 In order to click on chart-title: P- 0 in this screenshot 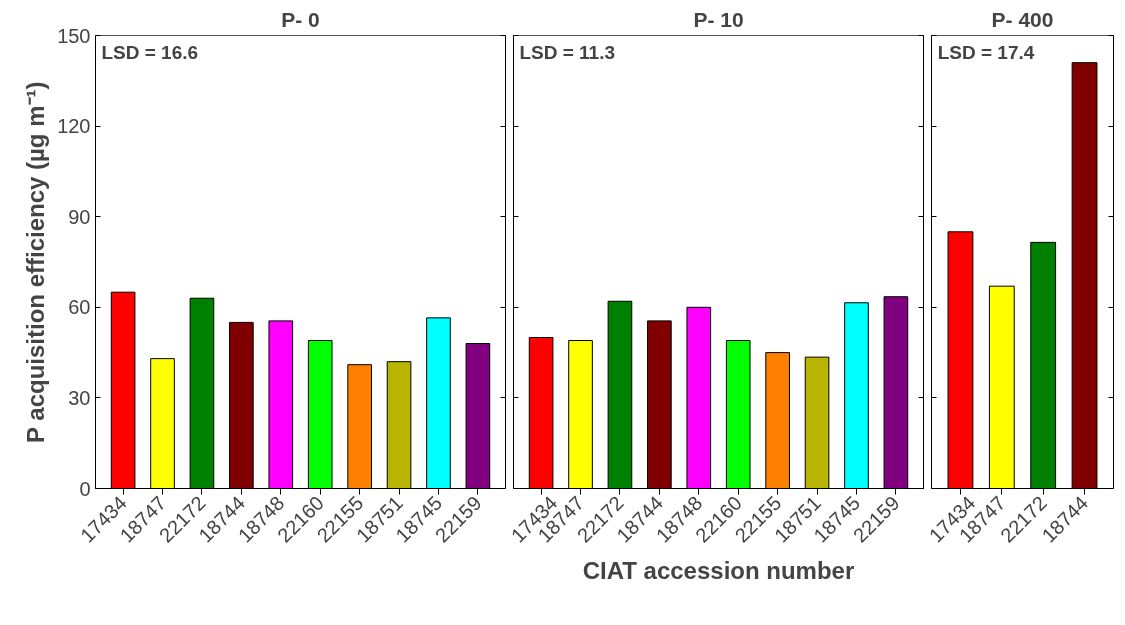, I will do `click(300, 19)`.